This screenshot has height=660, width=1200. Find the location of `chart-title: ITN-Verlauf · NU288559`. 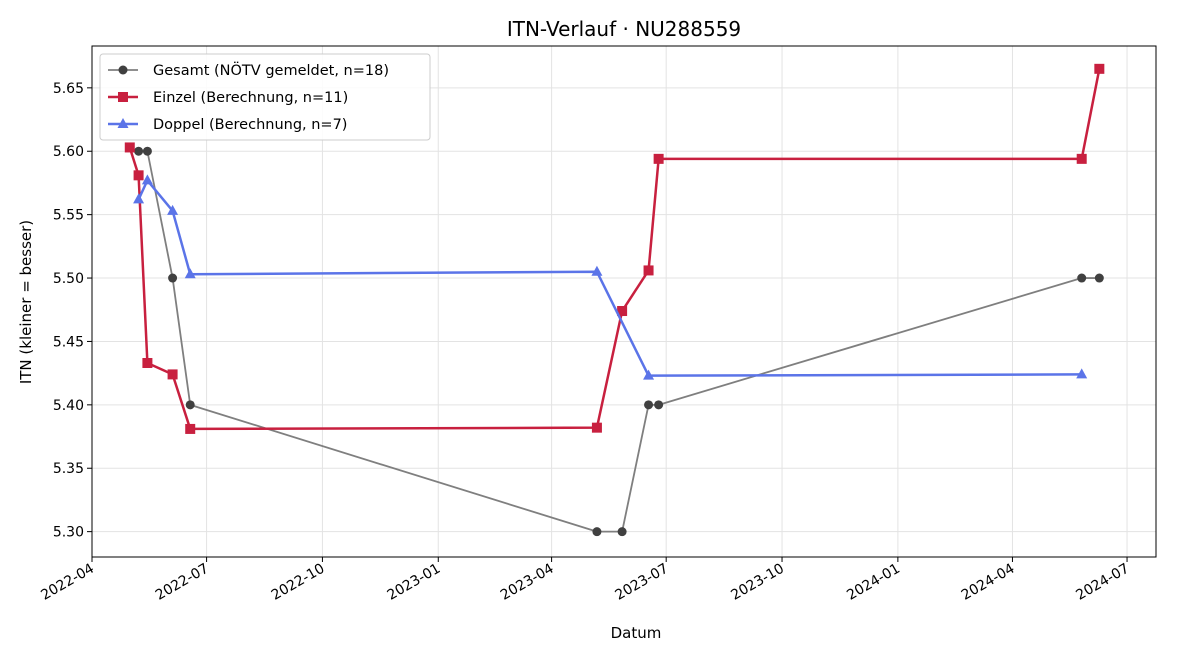

chart-title: ITN-Verlauf · NU288559 is located at coordinates (624, 29).